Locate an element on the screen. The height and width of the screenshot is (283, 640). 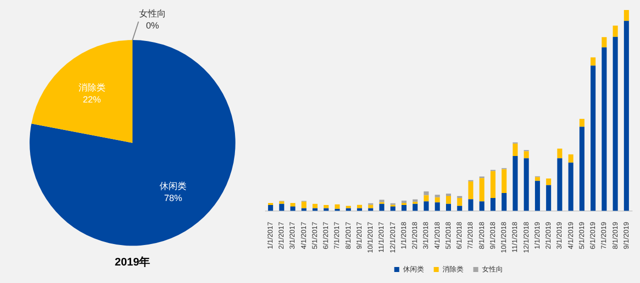
text: 2019年 is located at coordinates (132, 261).